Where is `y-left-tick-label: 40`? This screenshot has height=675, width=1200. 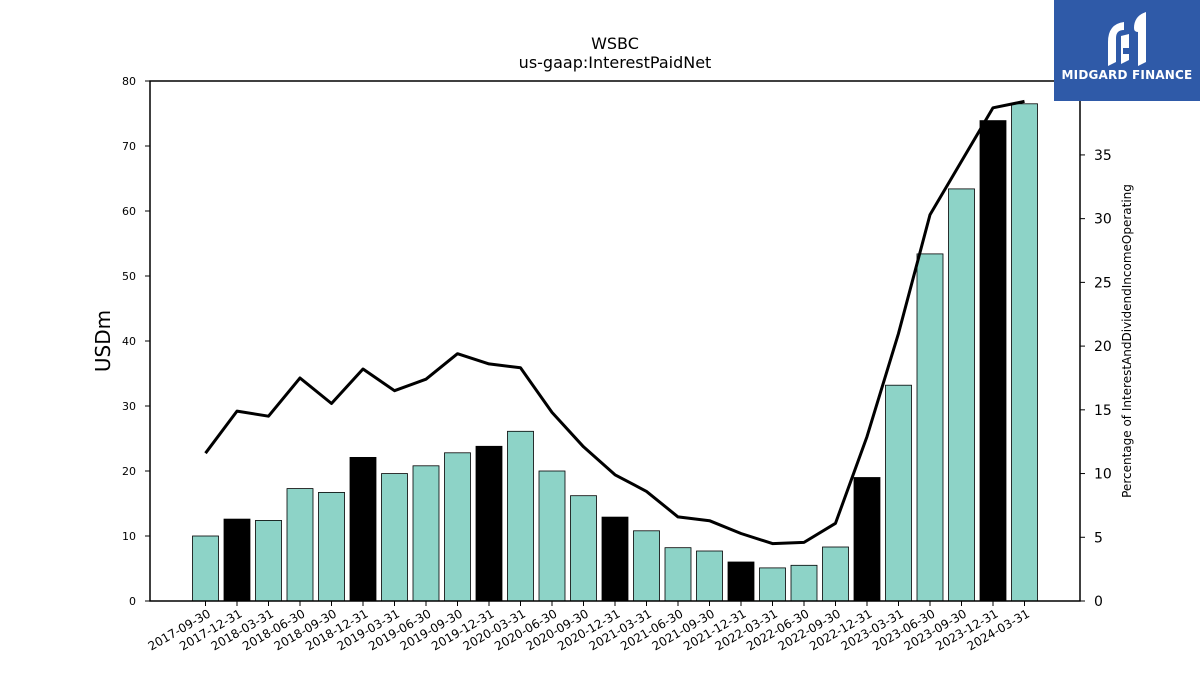 y-left-tick-label: 40 is located at coordinates (129, 341).